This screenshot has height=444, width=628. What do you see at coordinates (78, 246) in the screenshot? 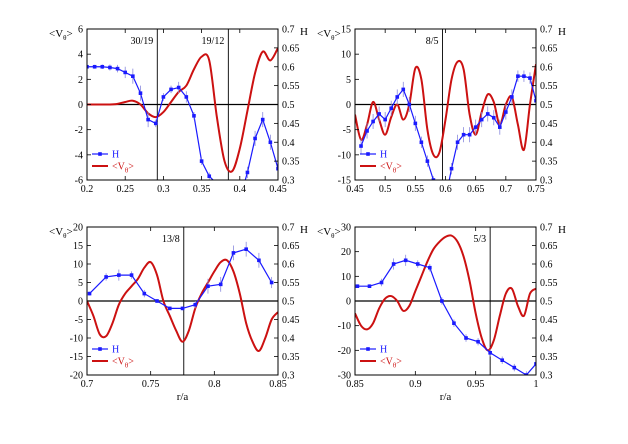
I see `panel-3-ytick-left-label-8: 15` at bounding box center [78, 246].